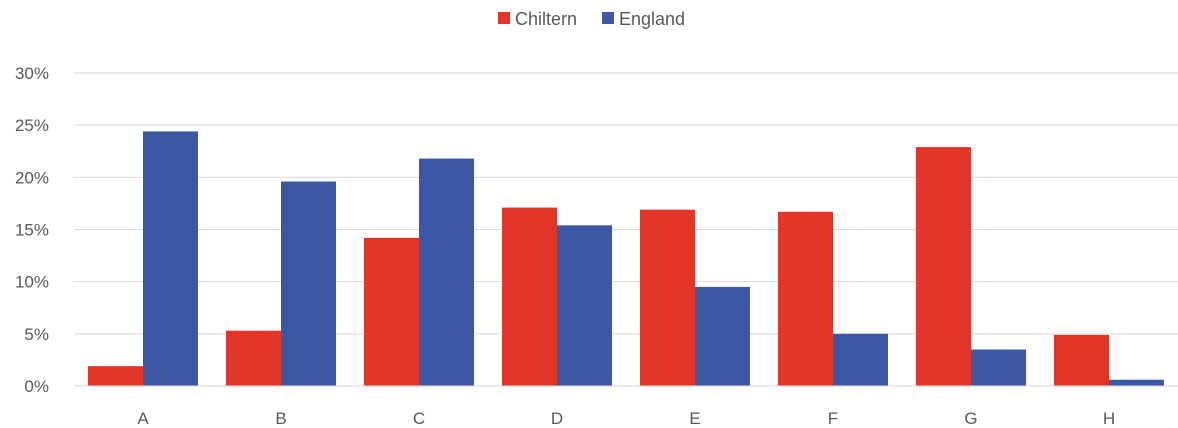 This screenshot has width=1178, height=428. Describe the element at coordinates (943, 266) in the screenshot. I see `bar-chiltern-g` at that location.